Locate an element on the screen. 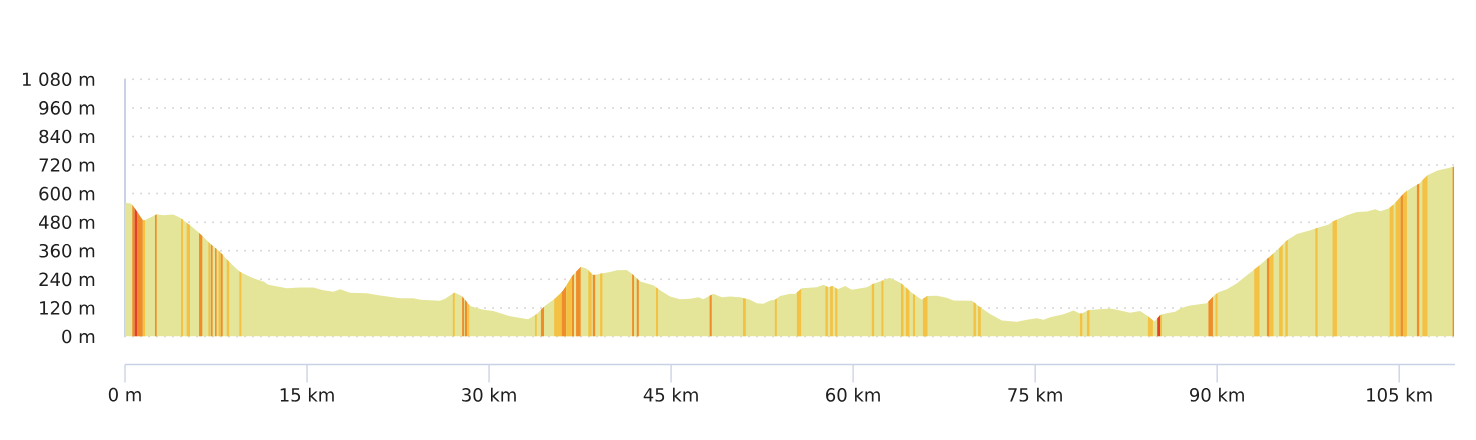  y-tick-label: 840 m is located at coordinates (67, 136).